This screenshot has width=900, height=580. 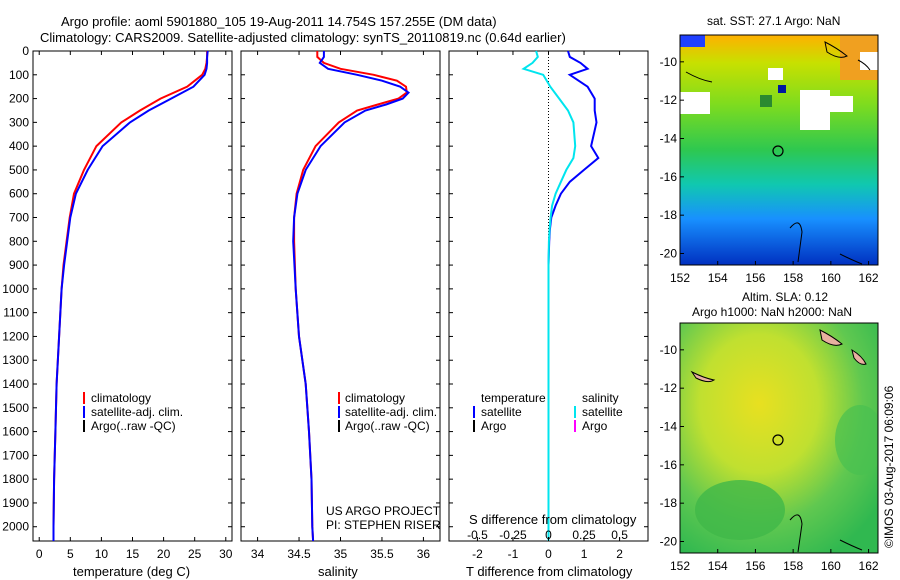 What do you see at coordinates (15, 432) in the screenshot?
I see `depth-tick-label: 1600` at bounding box center [15, 432].